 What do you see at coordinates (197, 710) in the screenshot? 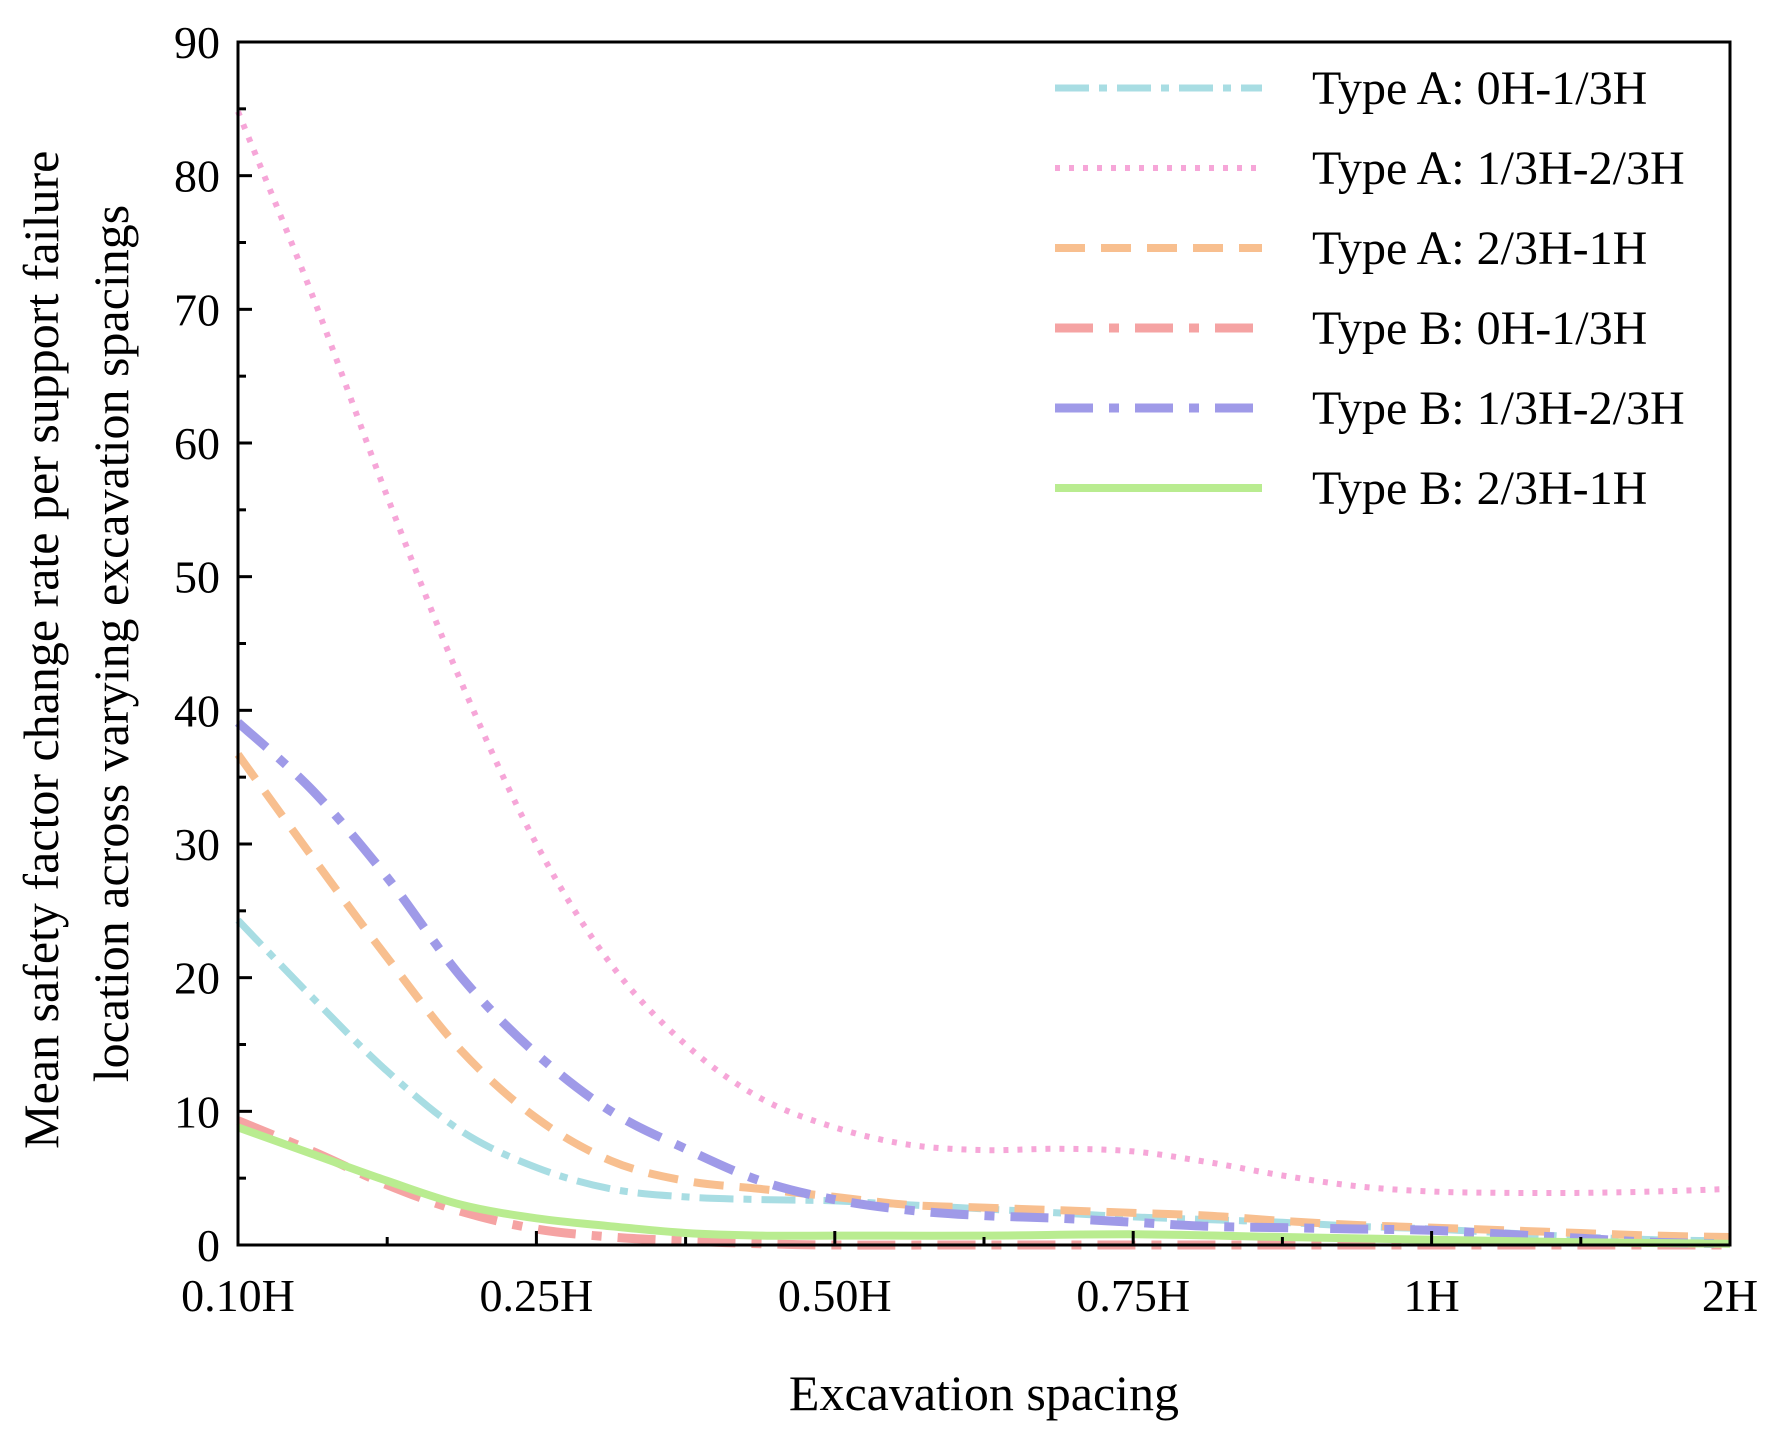
I see `y-tick-label: 40` at bounding box center [197, 710].